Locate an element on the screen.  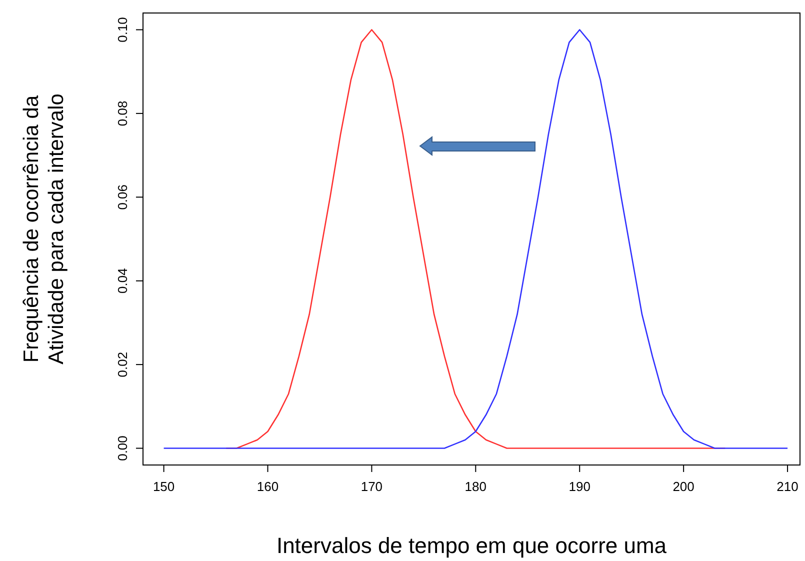
y-axis-title: Frequência de ocorrência da Atividade para cada intervalo is located at coordinates (44, 229).